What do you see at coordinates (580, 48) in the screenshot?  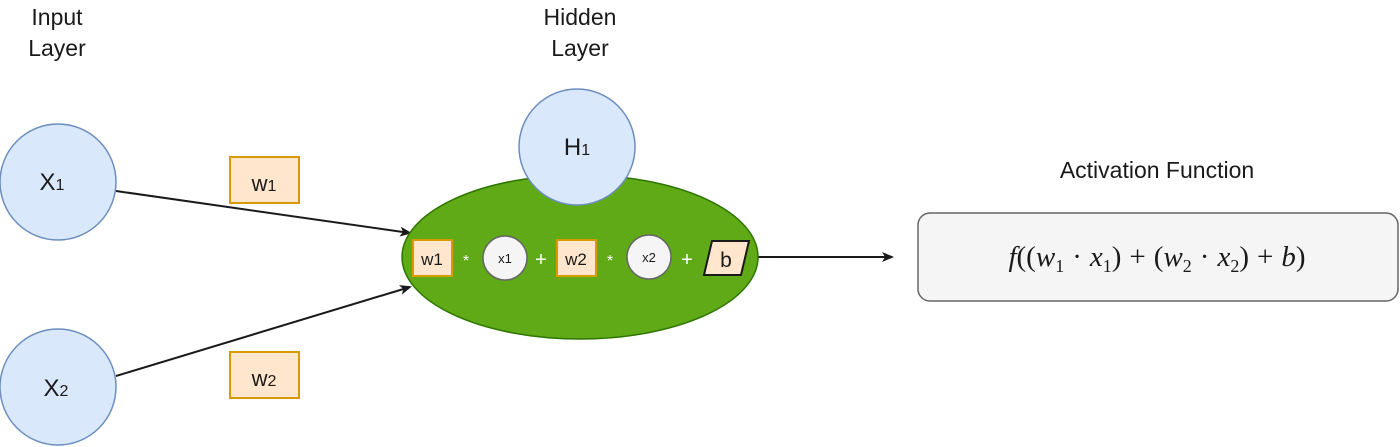 I see `hidden-layer-title-line2: Layer` at bounding box center [580, 48].